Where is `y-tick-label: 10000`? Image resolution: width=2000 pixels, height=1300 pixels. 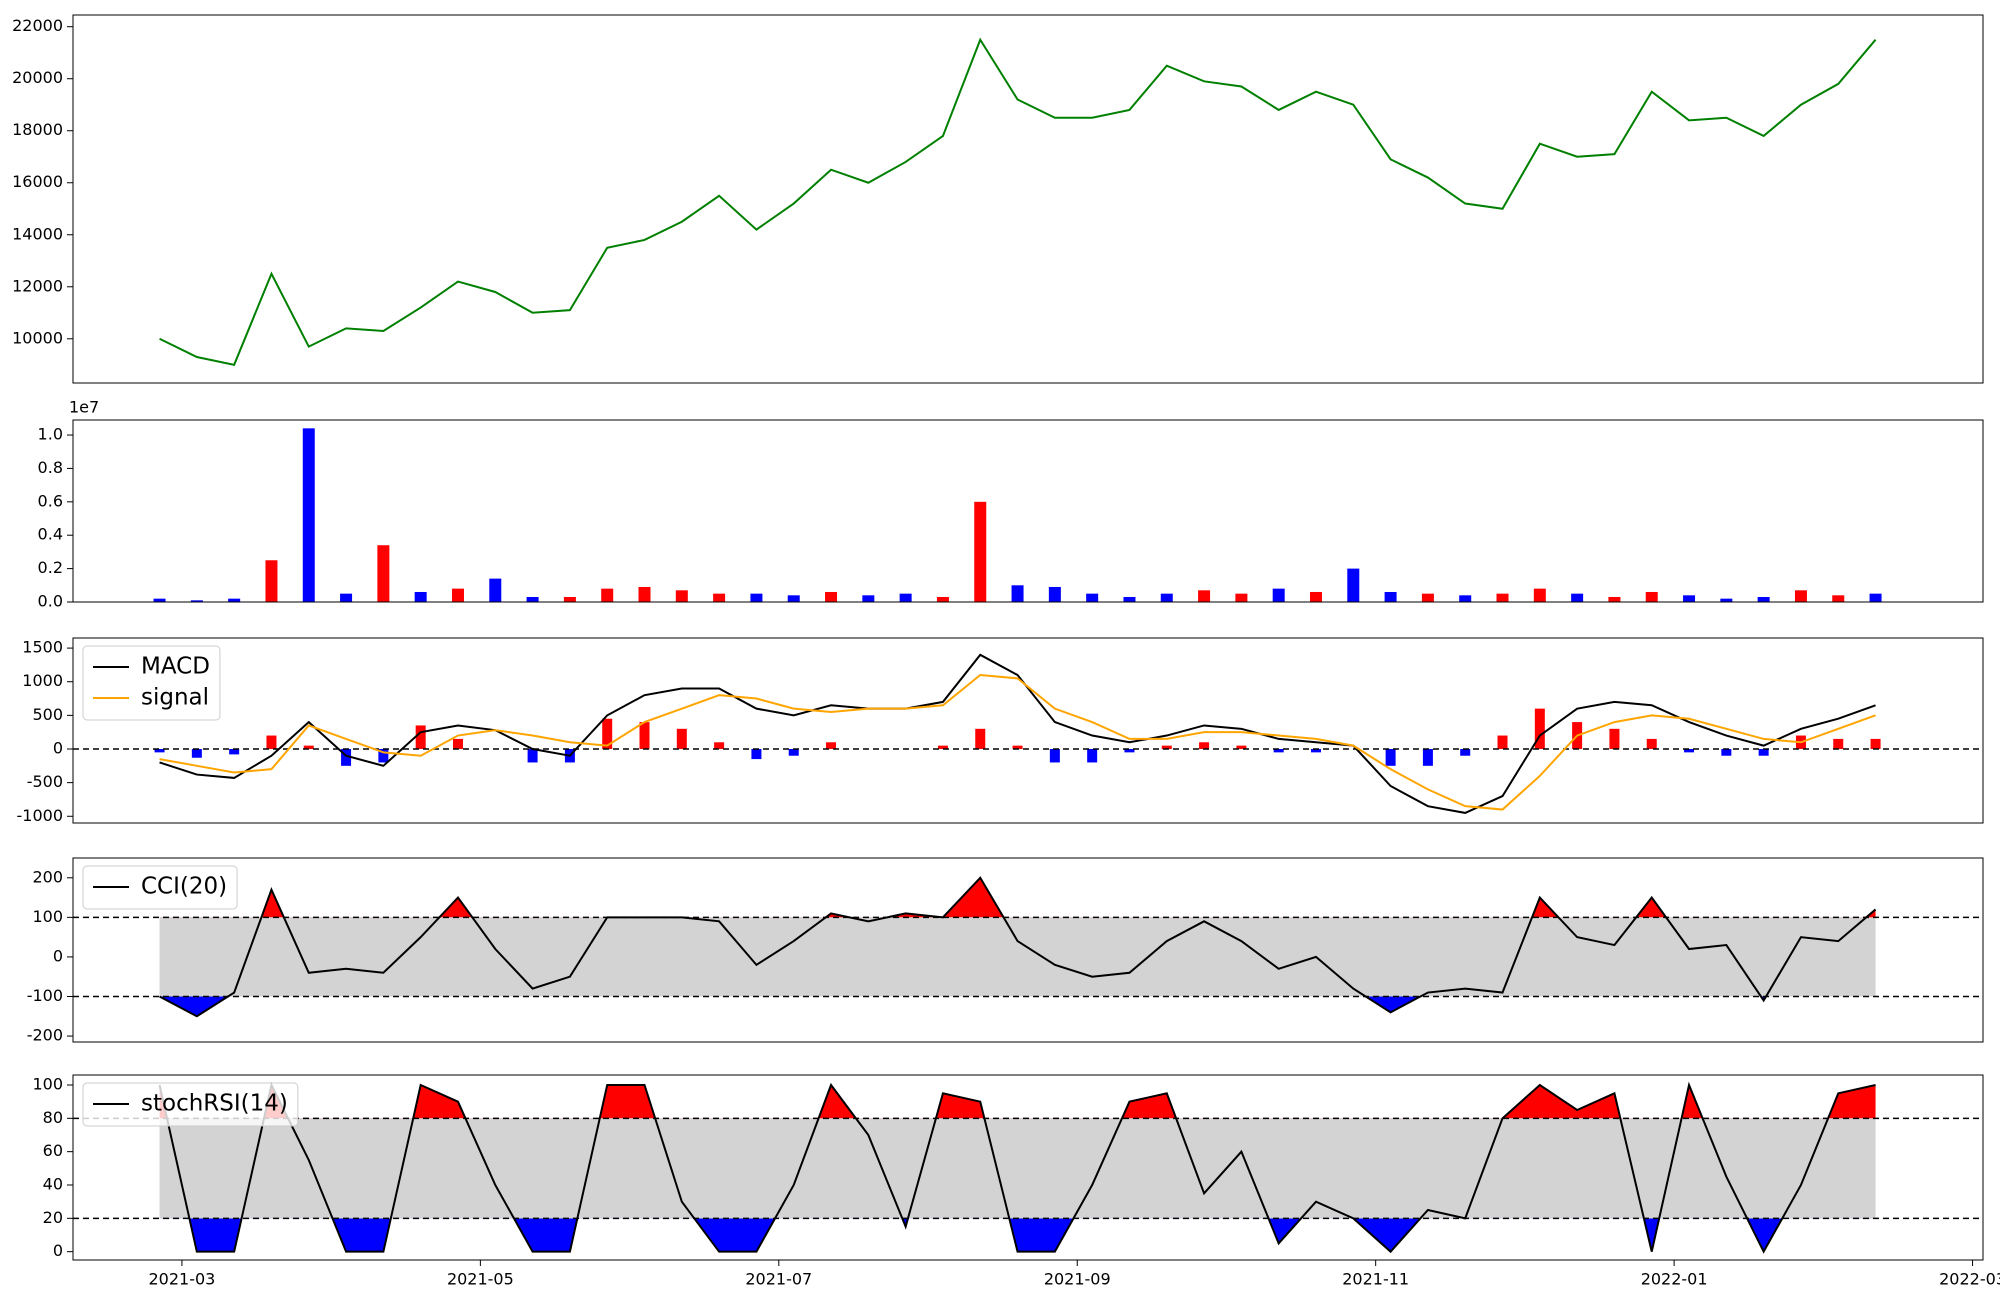 y-tick-label: 10000 is located at coordinates (37, 337).